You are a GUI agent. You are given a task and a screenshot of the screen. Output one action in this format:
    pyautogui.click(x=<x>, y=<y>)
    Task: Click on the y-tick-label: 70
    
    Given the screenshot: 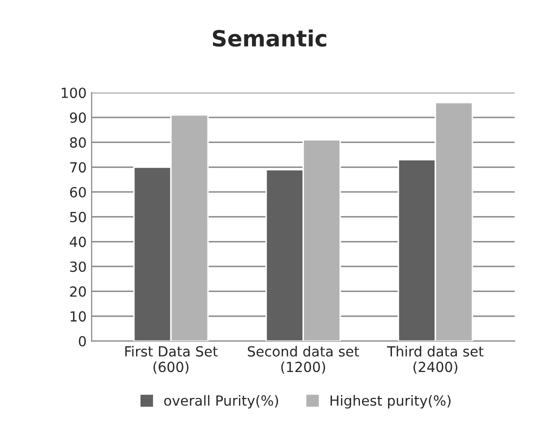 What is the action you would take?
    pyautogui.click(x=78, y=167)
    